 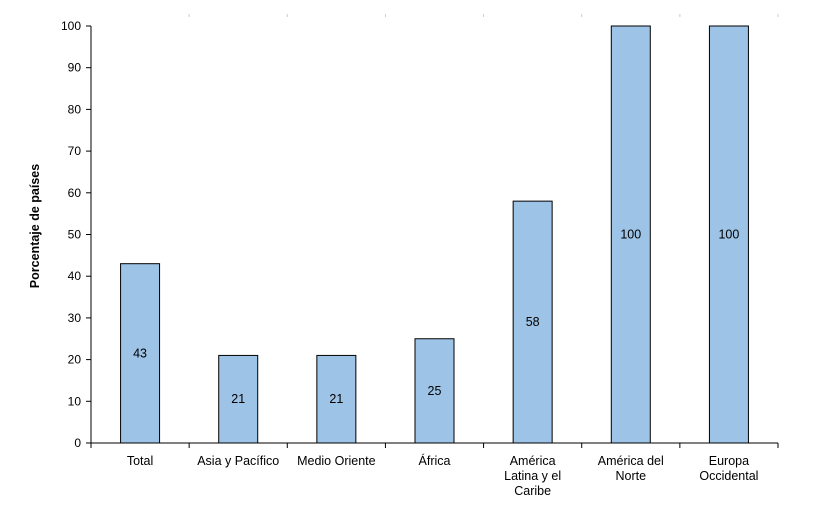 I want to click on y-tick-label: 60, so click(x=75, y=193).